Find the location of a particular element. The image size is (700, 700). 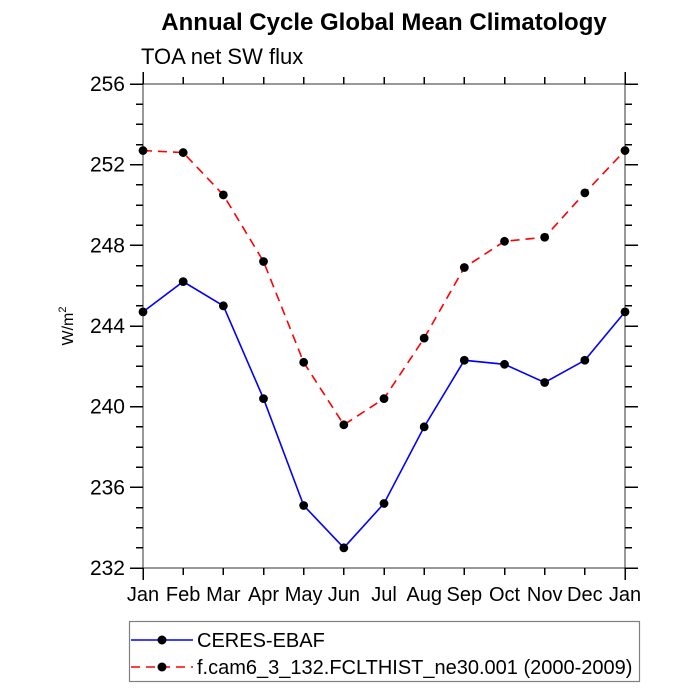

x-tick-label: Aug is located at coordinates (424, 595).